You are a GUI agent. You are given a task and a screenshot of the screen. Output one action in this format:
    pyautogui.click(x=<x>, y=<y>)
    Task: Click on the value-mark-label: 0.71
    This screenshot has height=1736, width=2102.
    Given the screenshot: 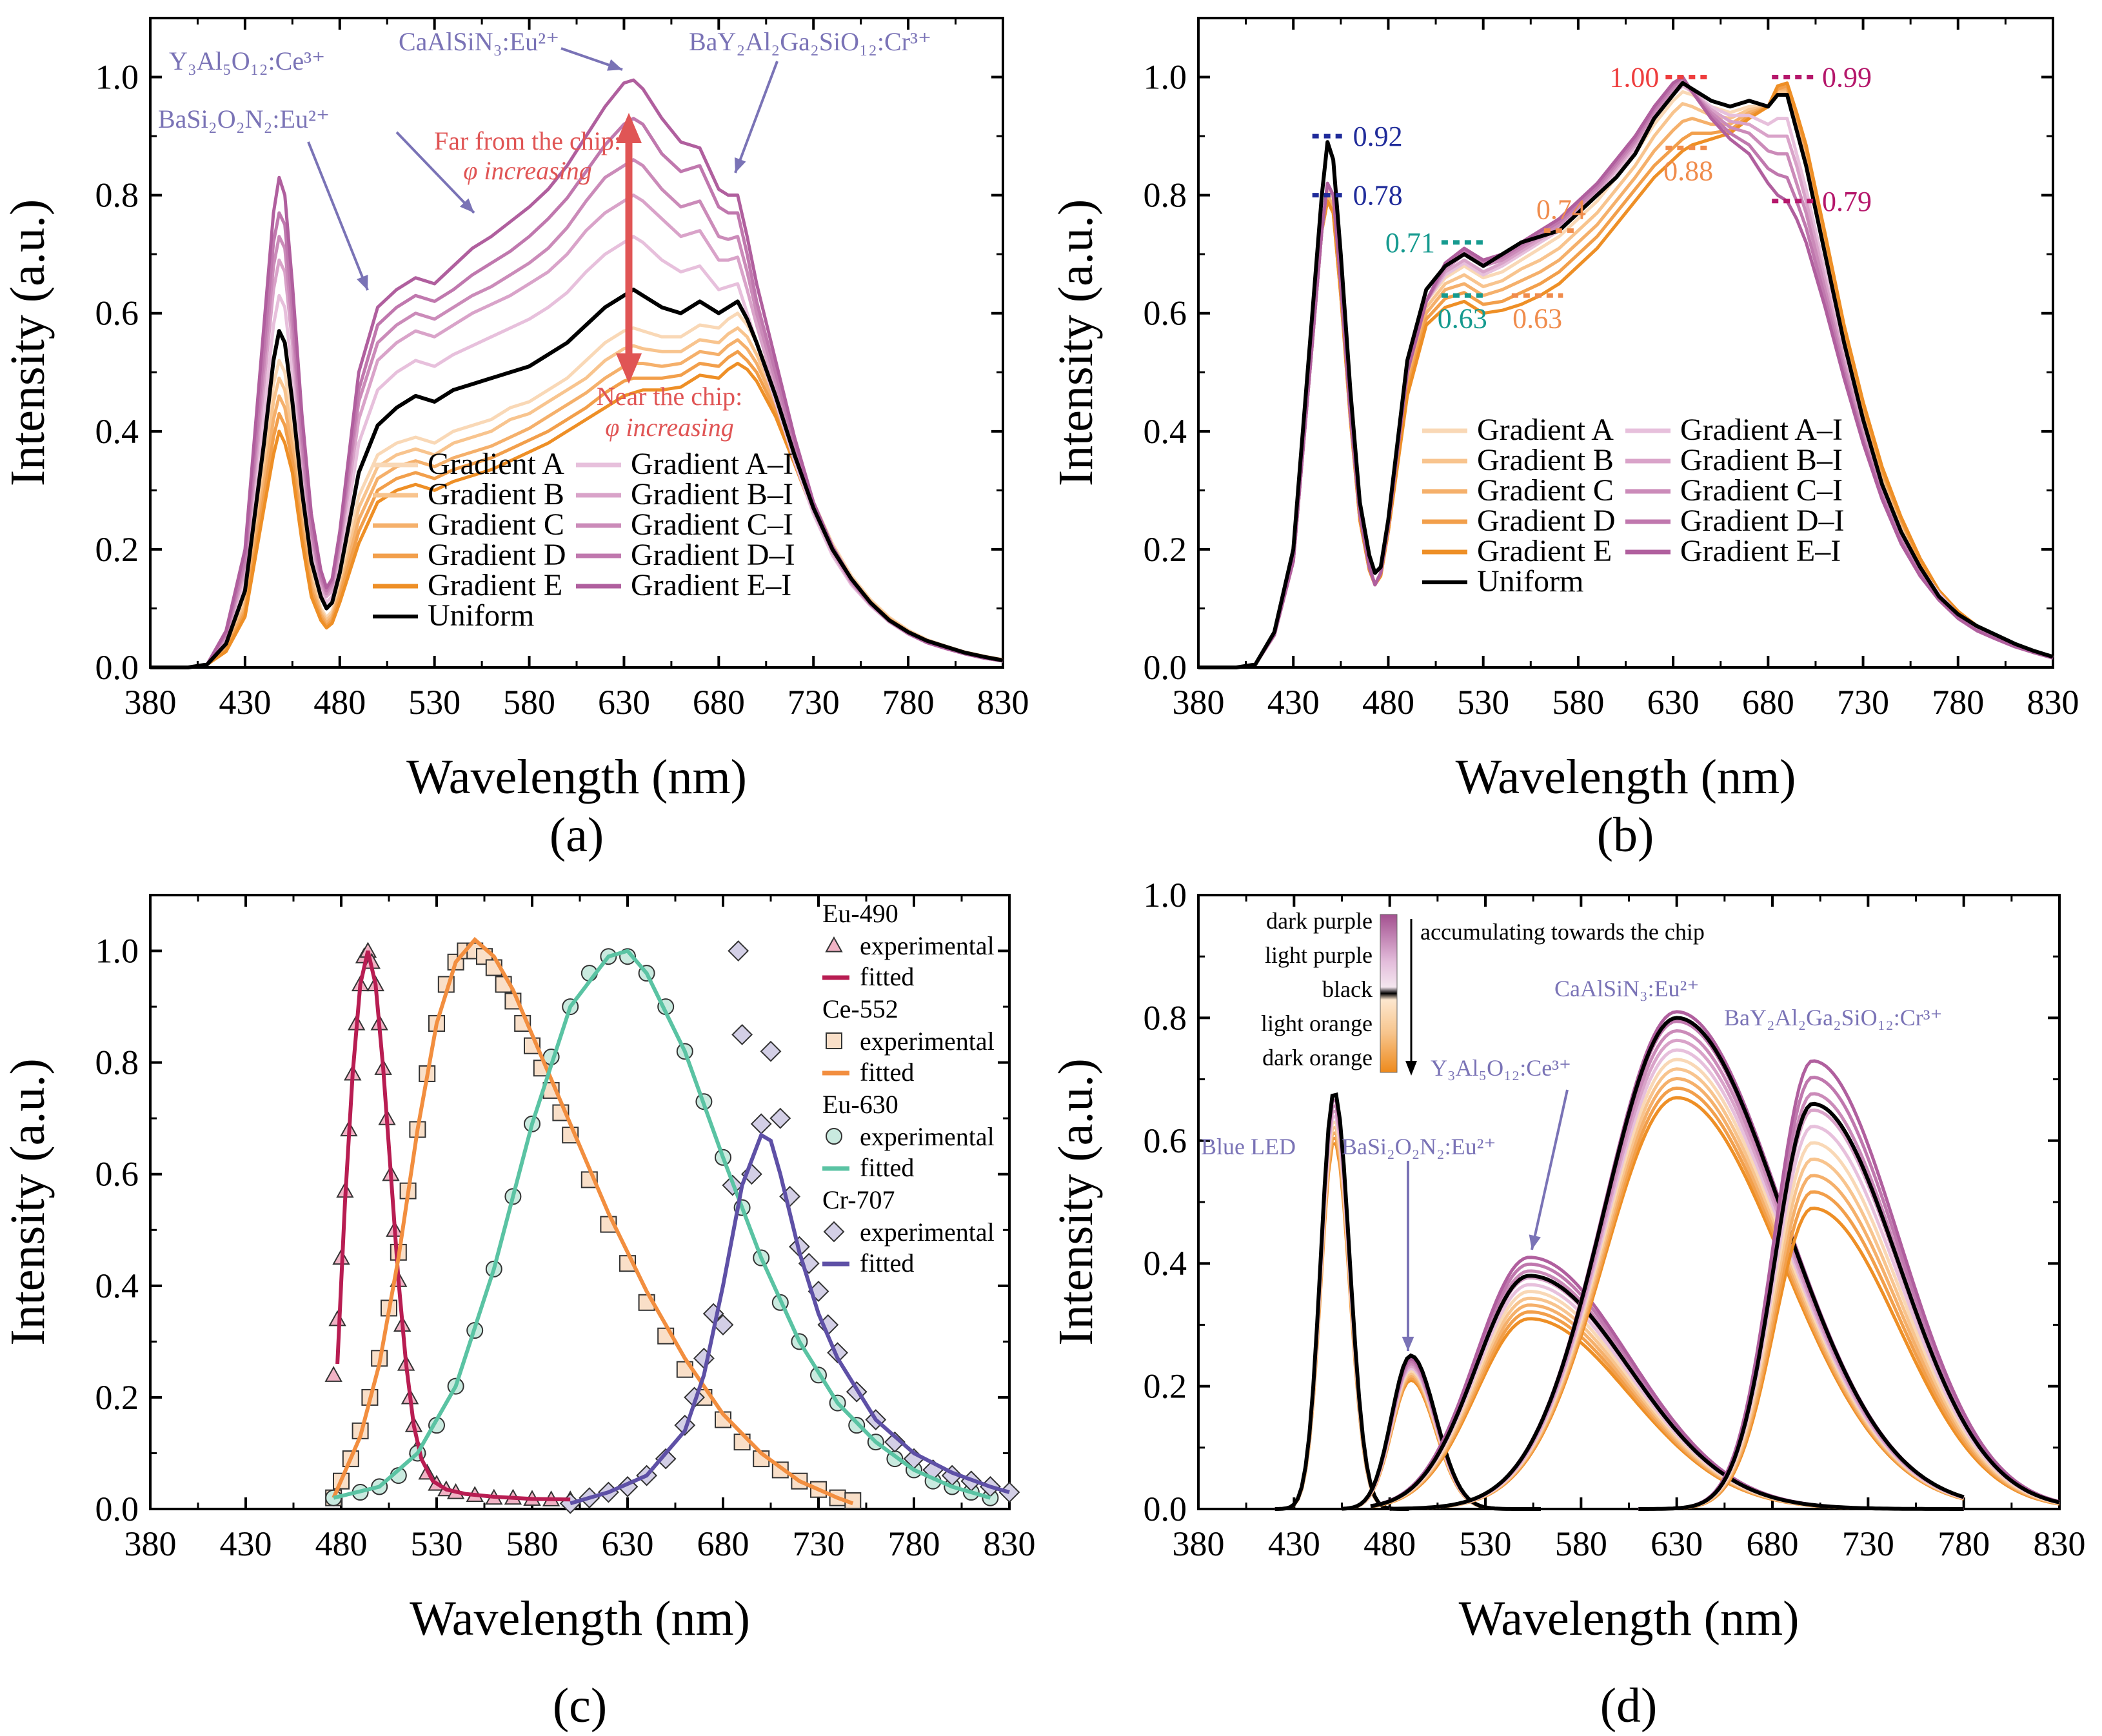 What is the action you would take?
    pyautogui.click(x=1410, y=243)
    